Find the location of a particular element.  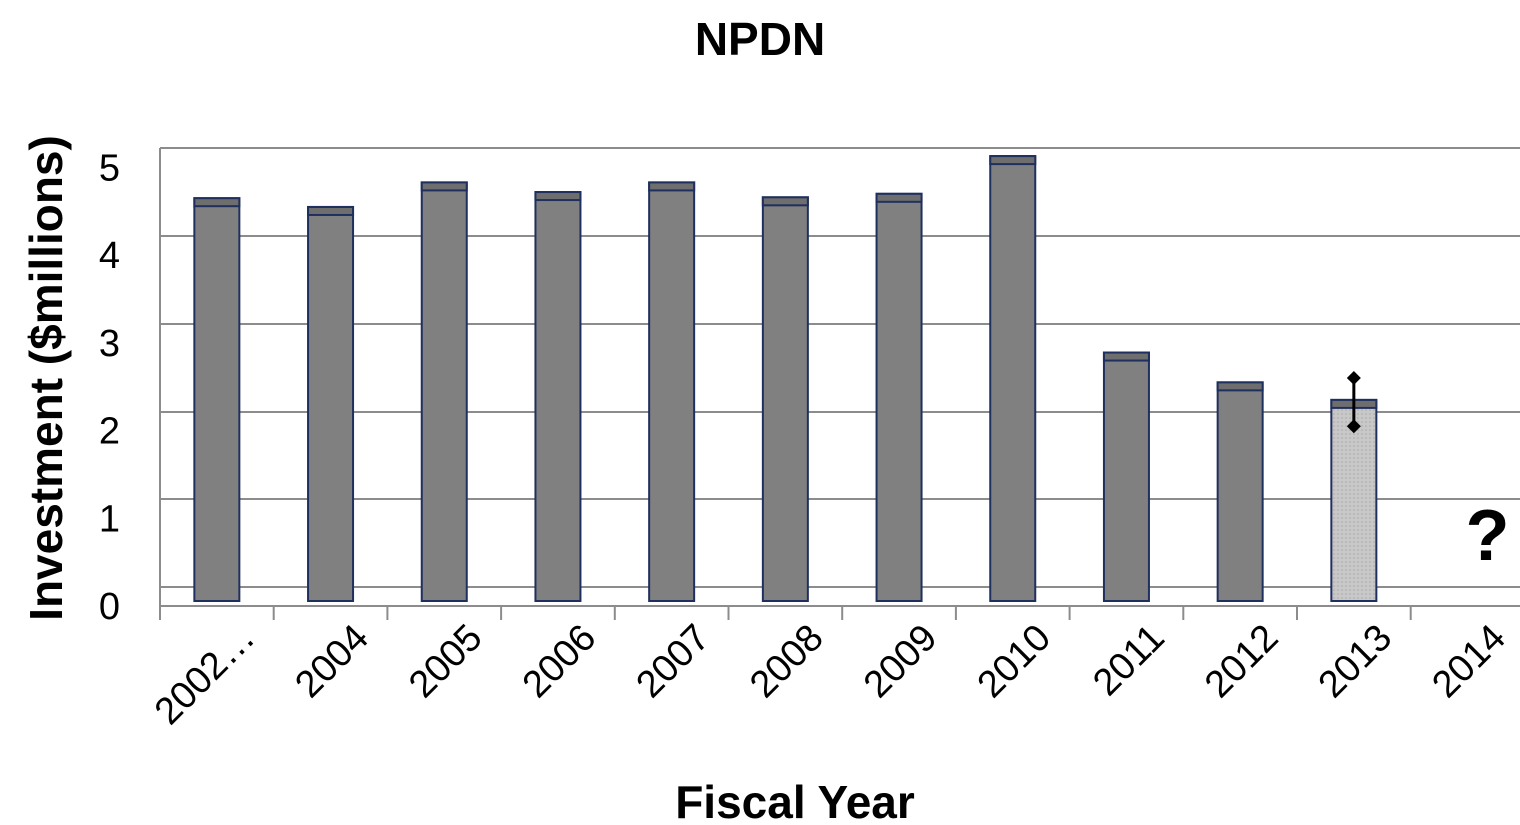

bar-2012 is located at coordinates (1240, 491).